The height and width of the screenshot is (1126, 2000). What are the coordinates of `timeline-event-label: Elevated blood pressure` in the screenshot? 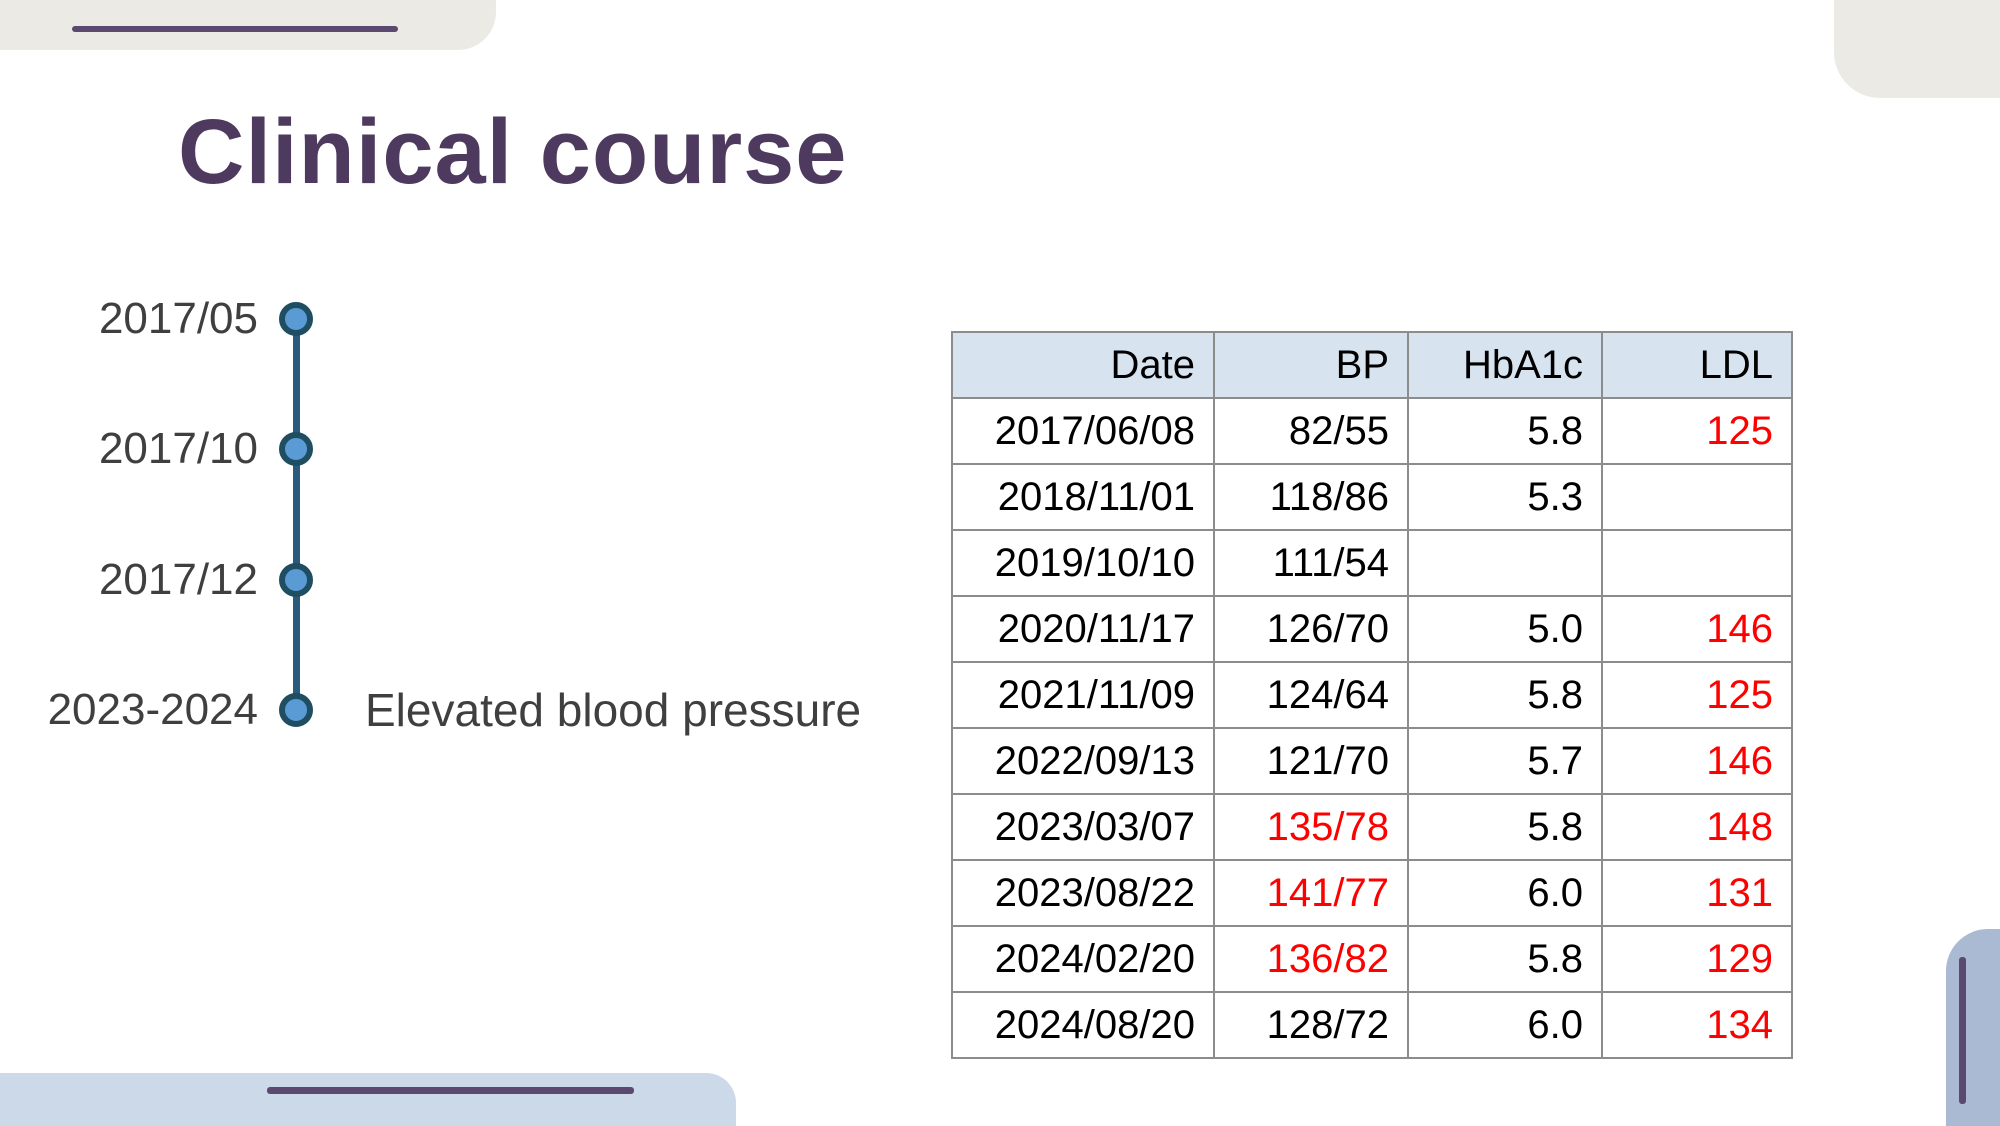 It's located at (613, 710).